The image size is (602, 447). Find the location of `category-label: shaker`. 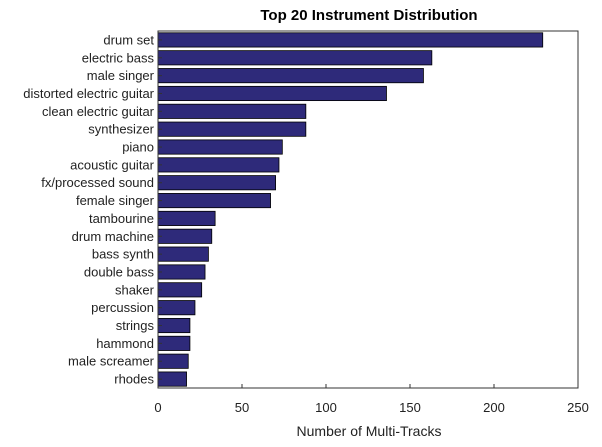

category-label: shaker is located at coordinates (135, 289).